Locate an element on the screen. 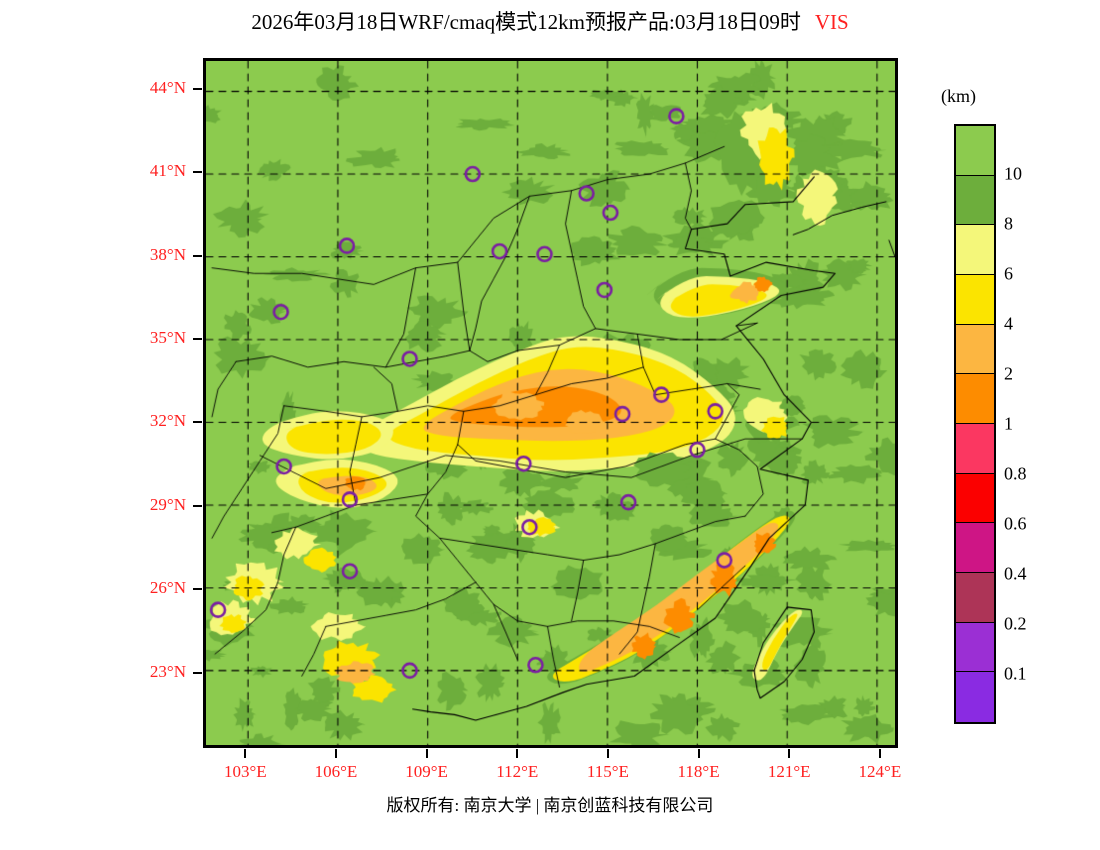 The width and height of the screenshot is (1100, 850). colorbar-tick-label: 0.2 is located at coordinates (1015, 623).